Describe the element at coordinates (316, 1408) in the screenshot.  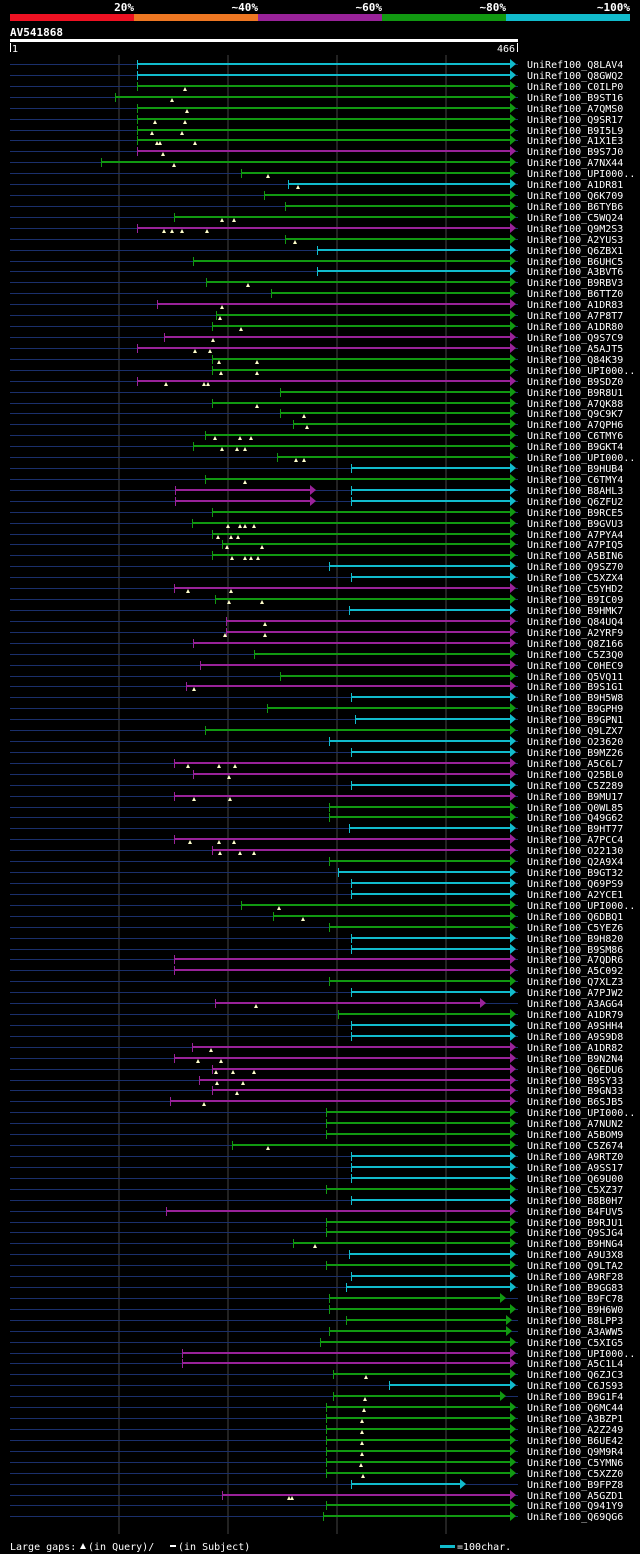
I see `hit-row: UniRef100_Q6MC44` at that location.